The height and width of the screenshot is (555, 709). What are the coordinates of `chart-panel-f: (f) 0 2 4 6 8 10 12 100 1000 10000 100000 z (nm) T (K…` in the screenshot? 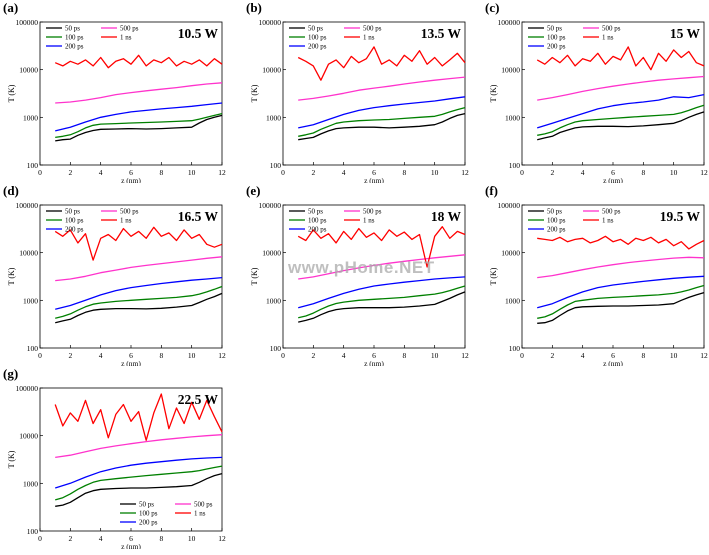 It's located at (596, 274).